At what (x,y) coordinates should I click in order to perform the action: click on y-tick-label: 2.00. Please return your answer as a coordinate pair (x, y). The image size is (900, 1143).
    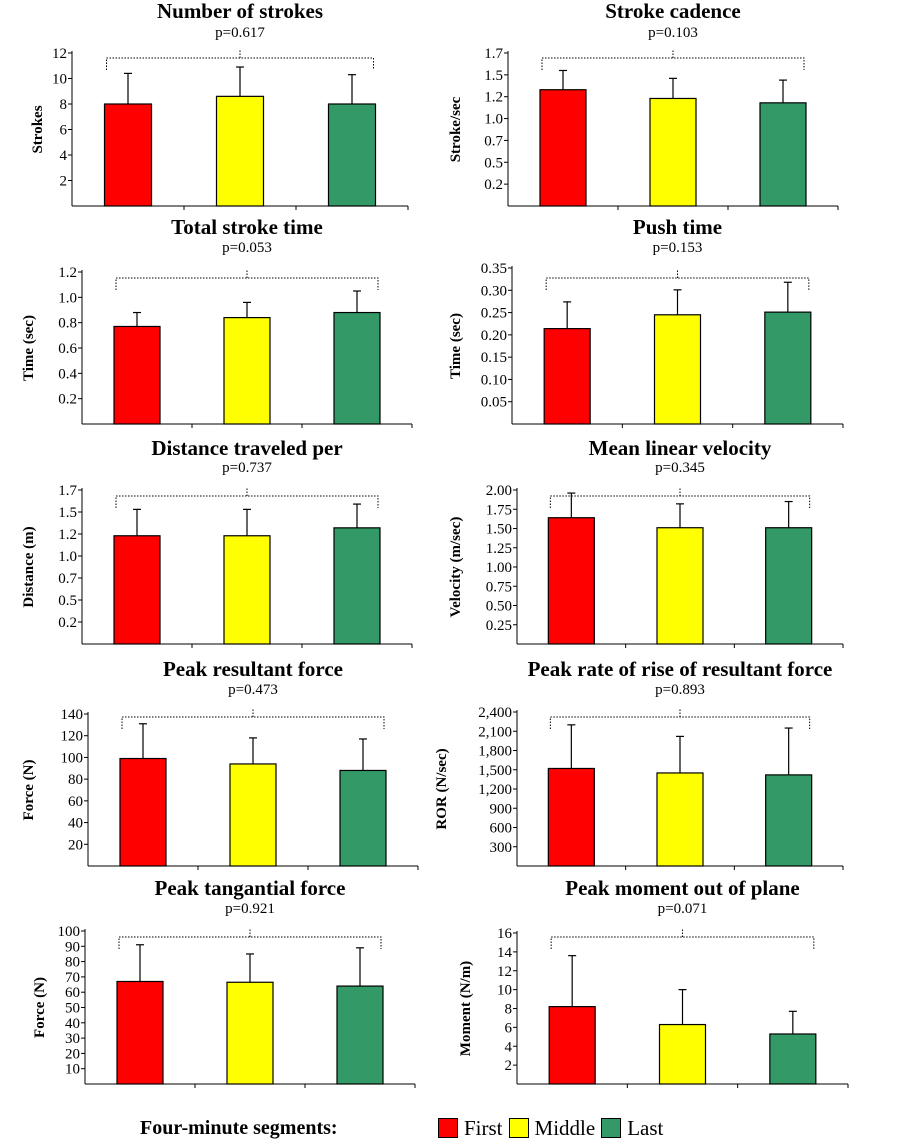
    Looking at the image, I should click on (499, 491).